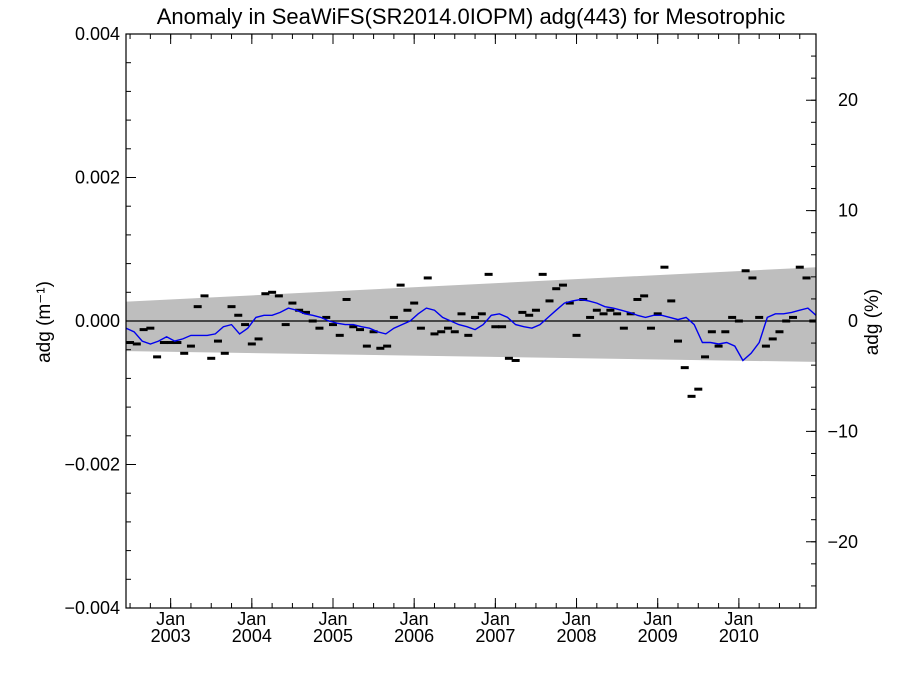 The width and height of the screenshot is (900, 675). I want to click on uncertainty-band, so click(471, 314).